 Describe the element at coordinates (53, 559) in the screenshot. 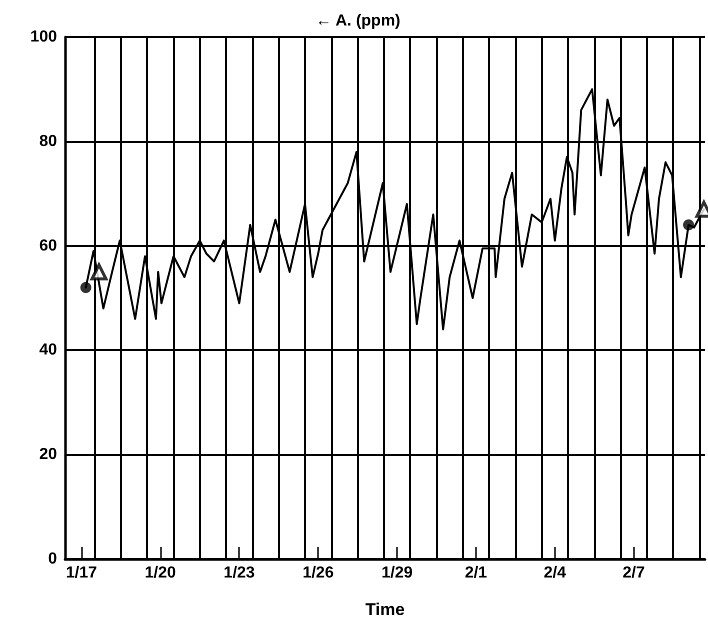

I see `y-tick-label: 0` at that location.